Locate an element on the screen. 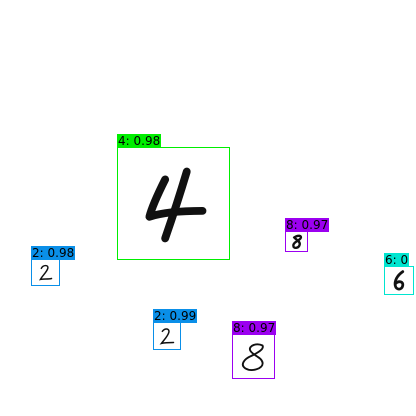 This screenshot has width=416, height=416. detection-box-digit-6: 6: 0 is located at coordinates (399, 274).